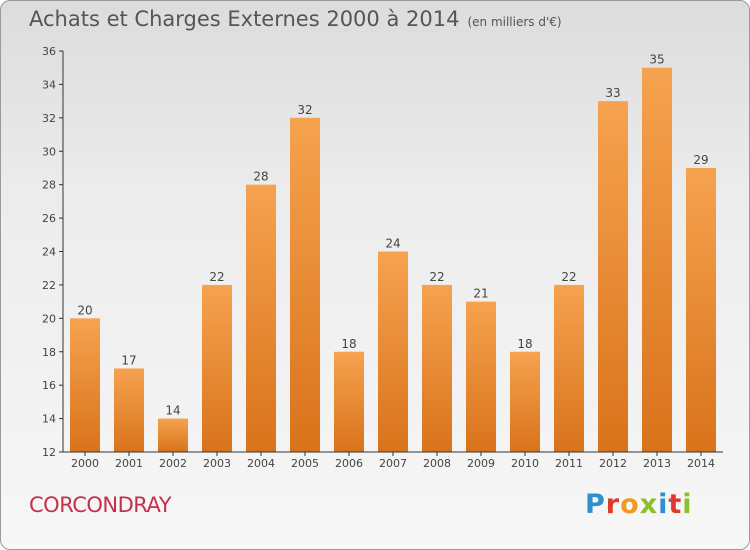  What do you see at coordinates (514, 22) in the screenshot?
I see `chart-unit: (en milliers d'€)` at bounding box center [514, 22].